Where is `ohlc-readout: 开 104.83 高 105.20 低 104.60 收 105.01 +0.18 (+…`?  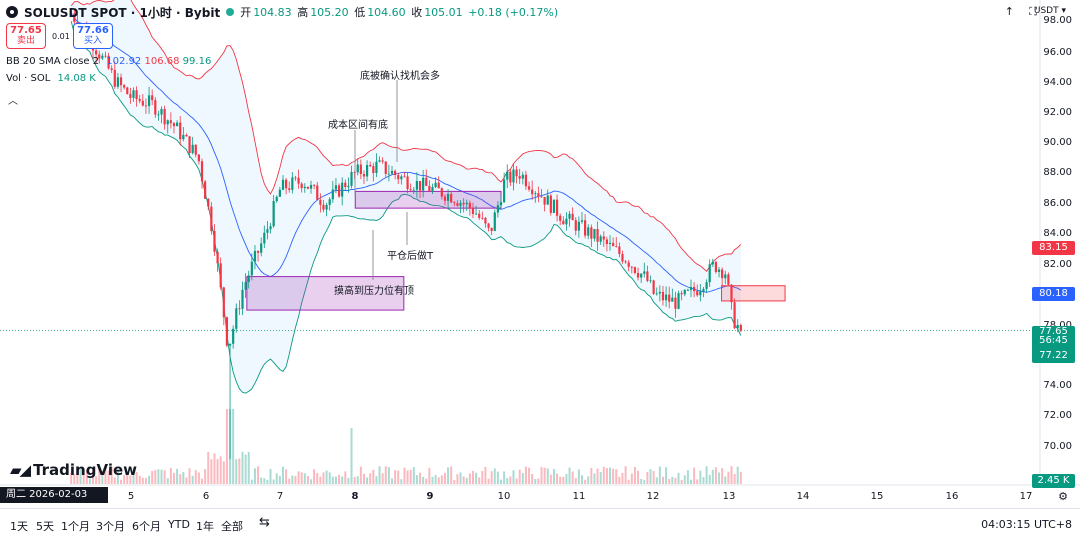
ohlc-readout: 开 104.83 高 105.20 低 104.60 收 105.01 +0.18 (+… is located at coordinates (400, 12).